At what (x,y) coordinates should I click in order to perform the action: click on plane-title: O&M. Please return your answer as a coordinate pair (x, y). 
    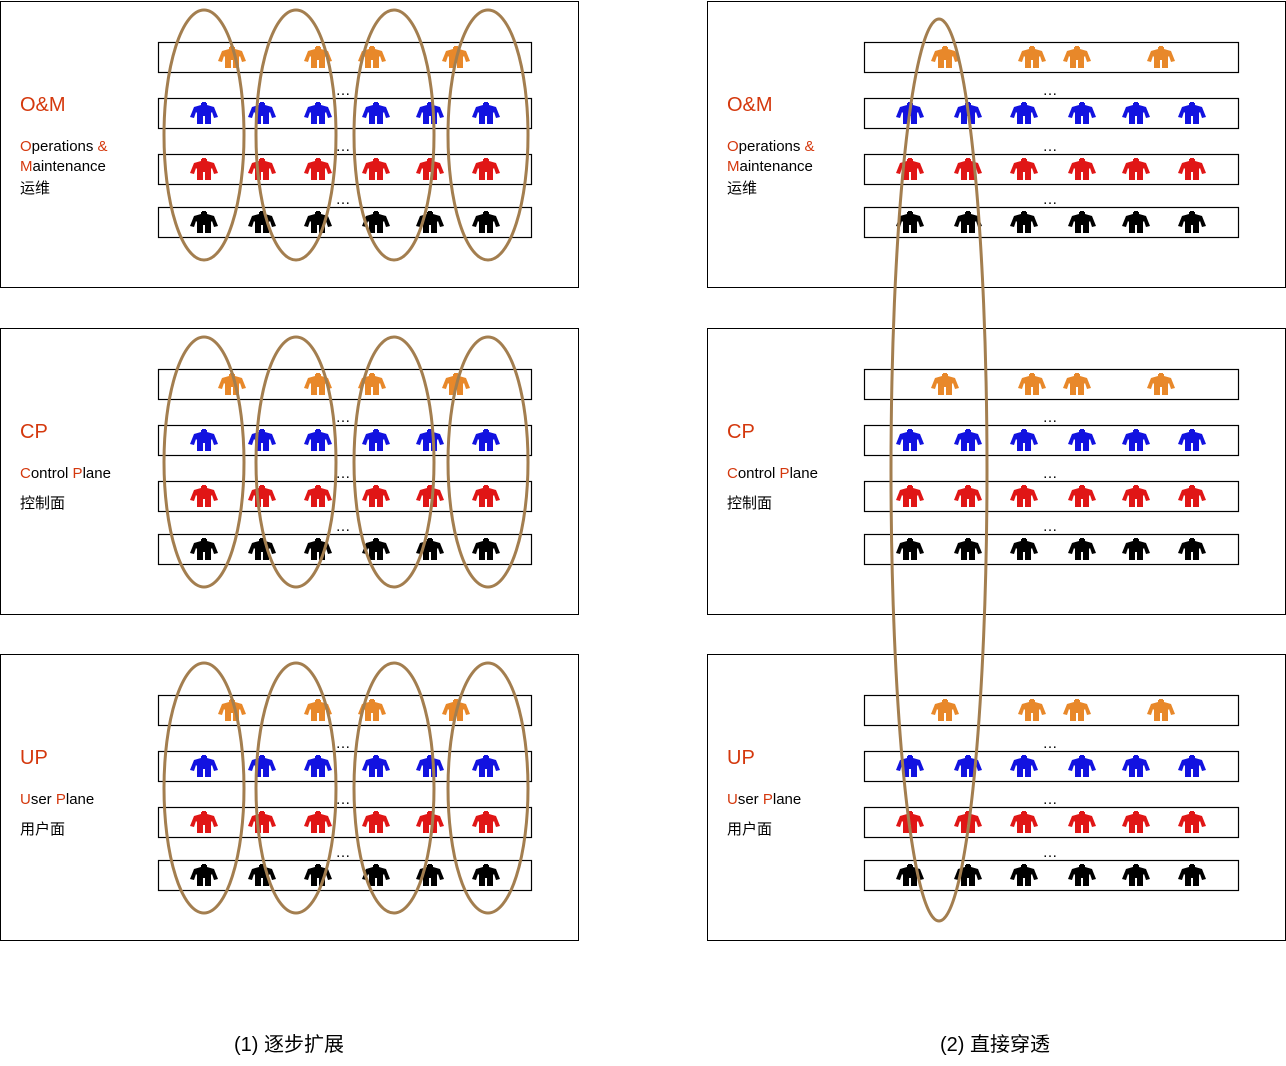
    Looking at the image, I should click on (43, 105).